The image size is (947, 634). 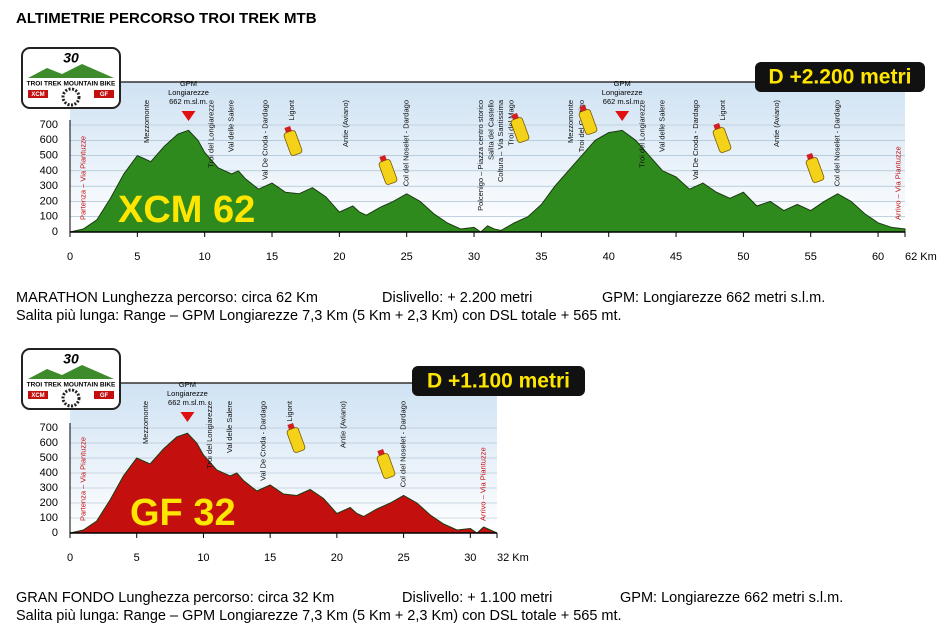 I want to click on x-tick-label: 20, so click(x=339, y=257).